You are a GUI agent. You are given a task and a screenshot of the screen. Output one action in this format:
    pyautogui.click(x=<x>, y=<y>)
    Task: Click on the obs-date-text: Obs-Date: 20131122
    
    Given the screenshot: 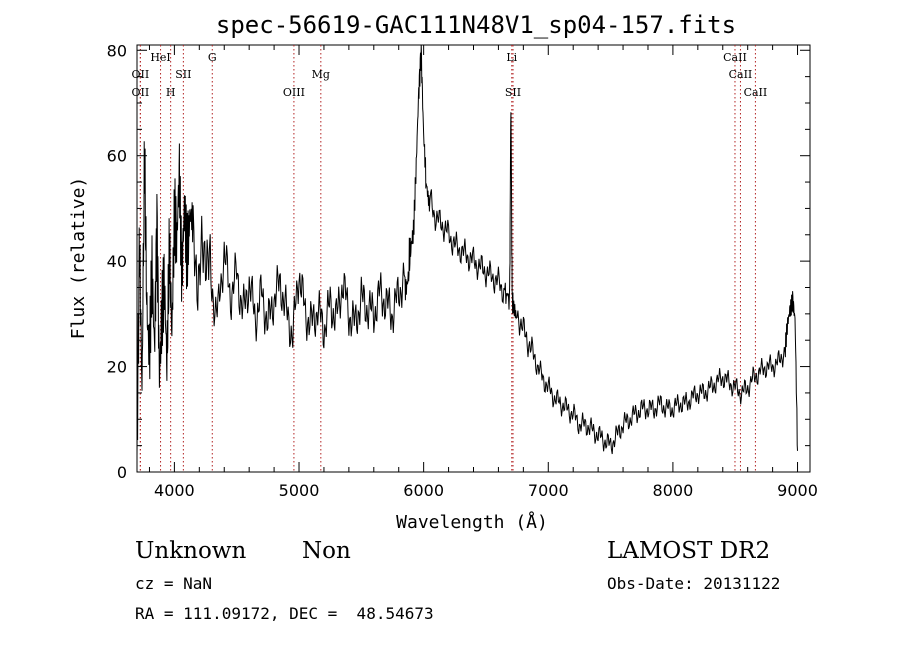 What is the action you would take?
    pyautogui.click(x=694, y=583)
    